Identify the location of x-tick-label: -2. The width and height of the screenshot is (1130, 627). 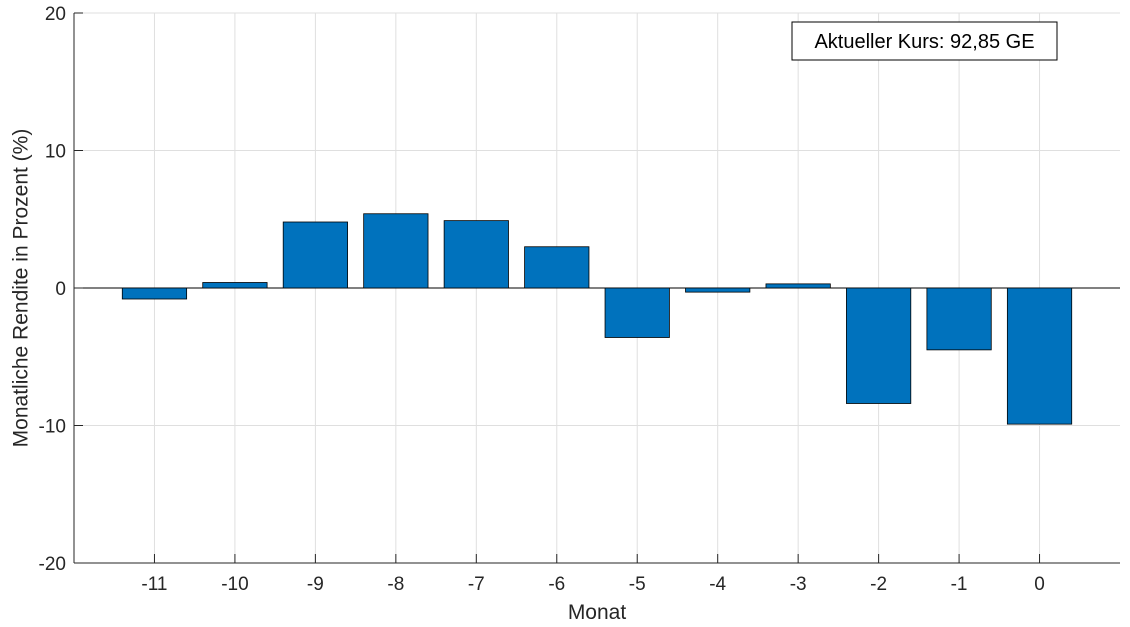
(878, 584).